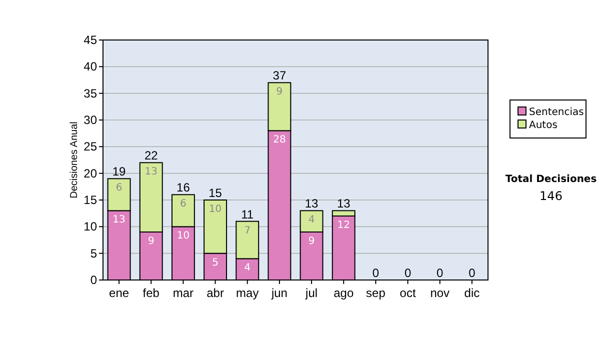  What do you see at coordinates (91, 200) in the screenshot?
I see `y-tick-label: 15` at bounding box center [91, 200].